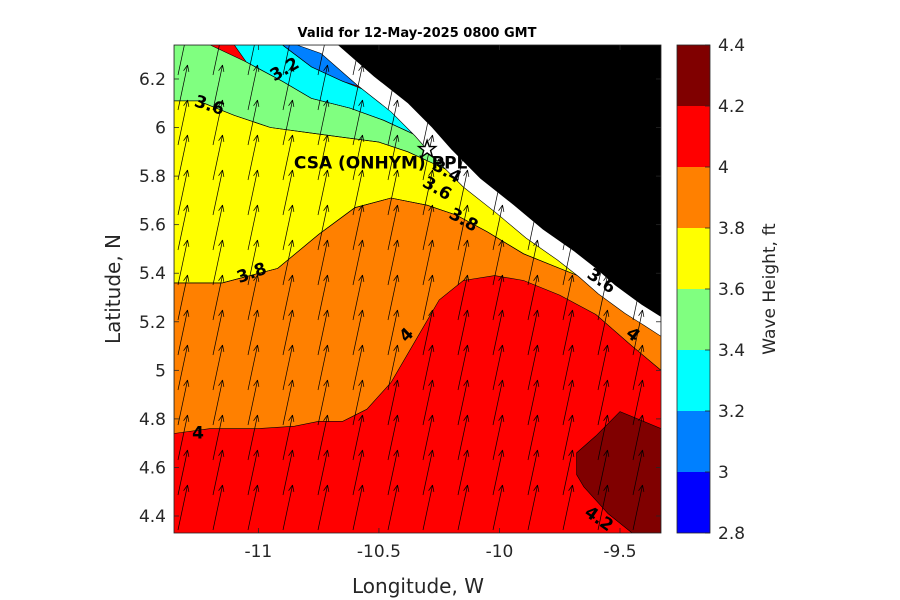 The width and height of the screenshot is (900, 600). What do you see at coordinates (427, 148) in the screenshot?
I see `station-marker-star-icon` at bounding box center [427, 148].